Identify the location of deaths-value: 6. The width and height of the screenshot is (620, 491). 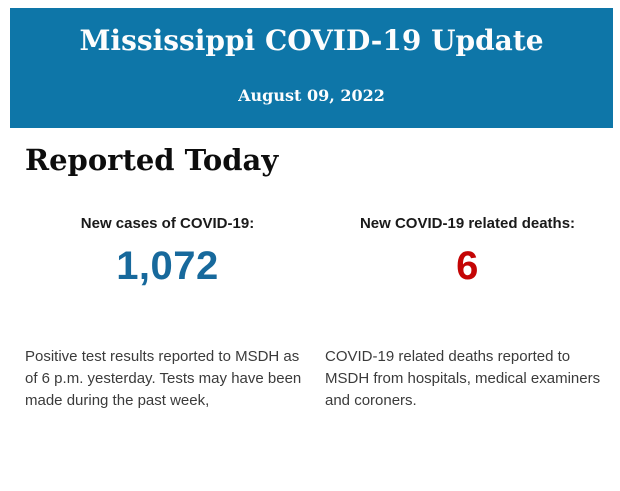
(467, 266).